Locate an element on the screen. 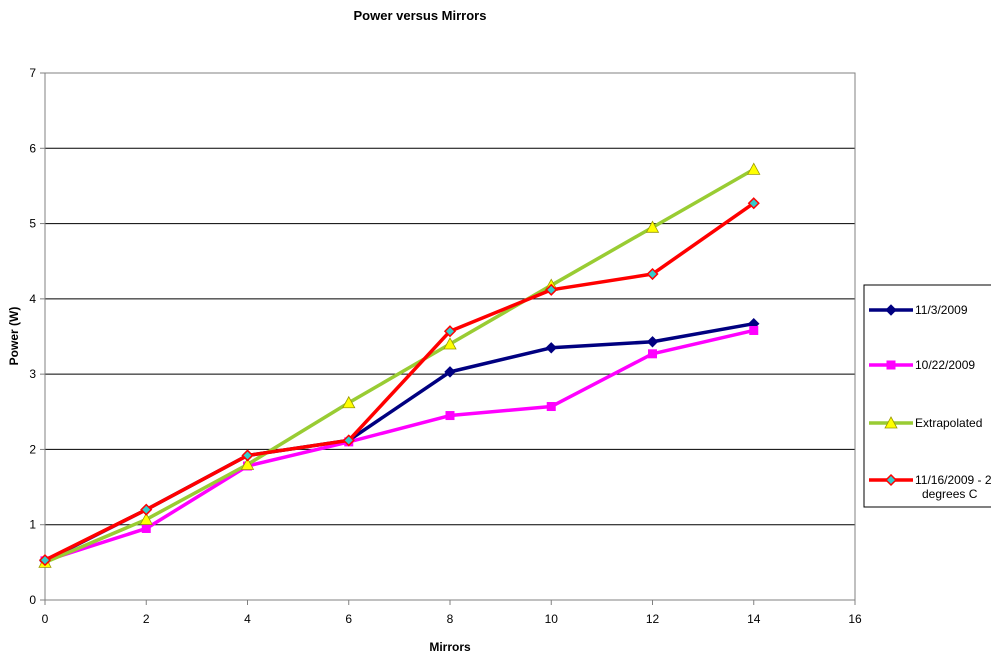 This screenshot has height=656, width=991. legend-item-1: 11/3/2009 is located at coordinates (918, 310).